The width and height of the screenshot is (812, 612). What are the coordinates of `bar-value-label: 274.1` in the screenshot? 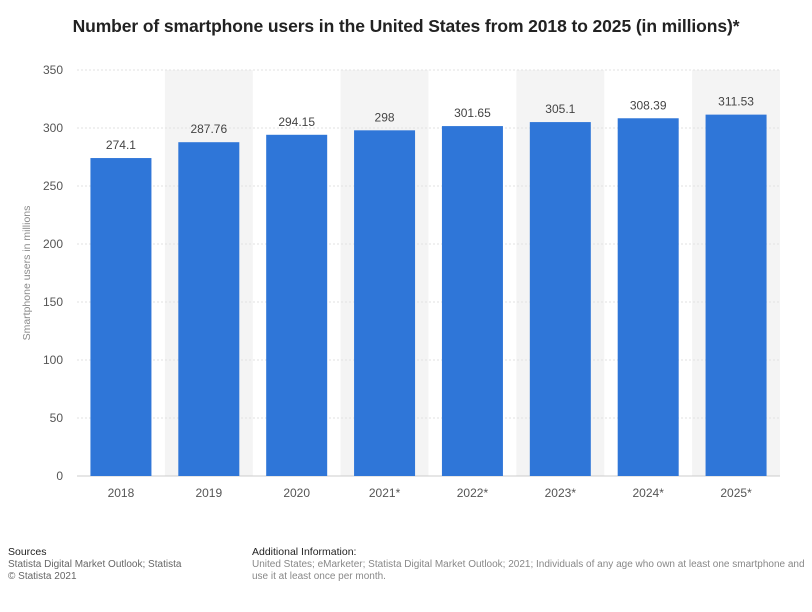 It's located at (121, 145).